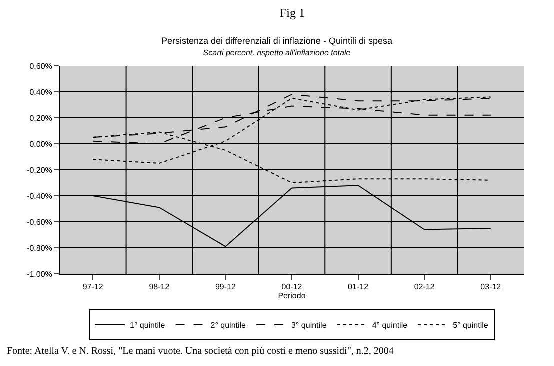  Describe the element at coordinates (200, 351) in the screenshot. I see `source-note: Fonte: Atella V. e N. Rossi, "Le mani vuote. Una società con più costi e meno sussidi", n.2, 2004` at that location.